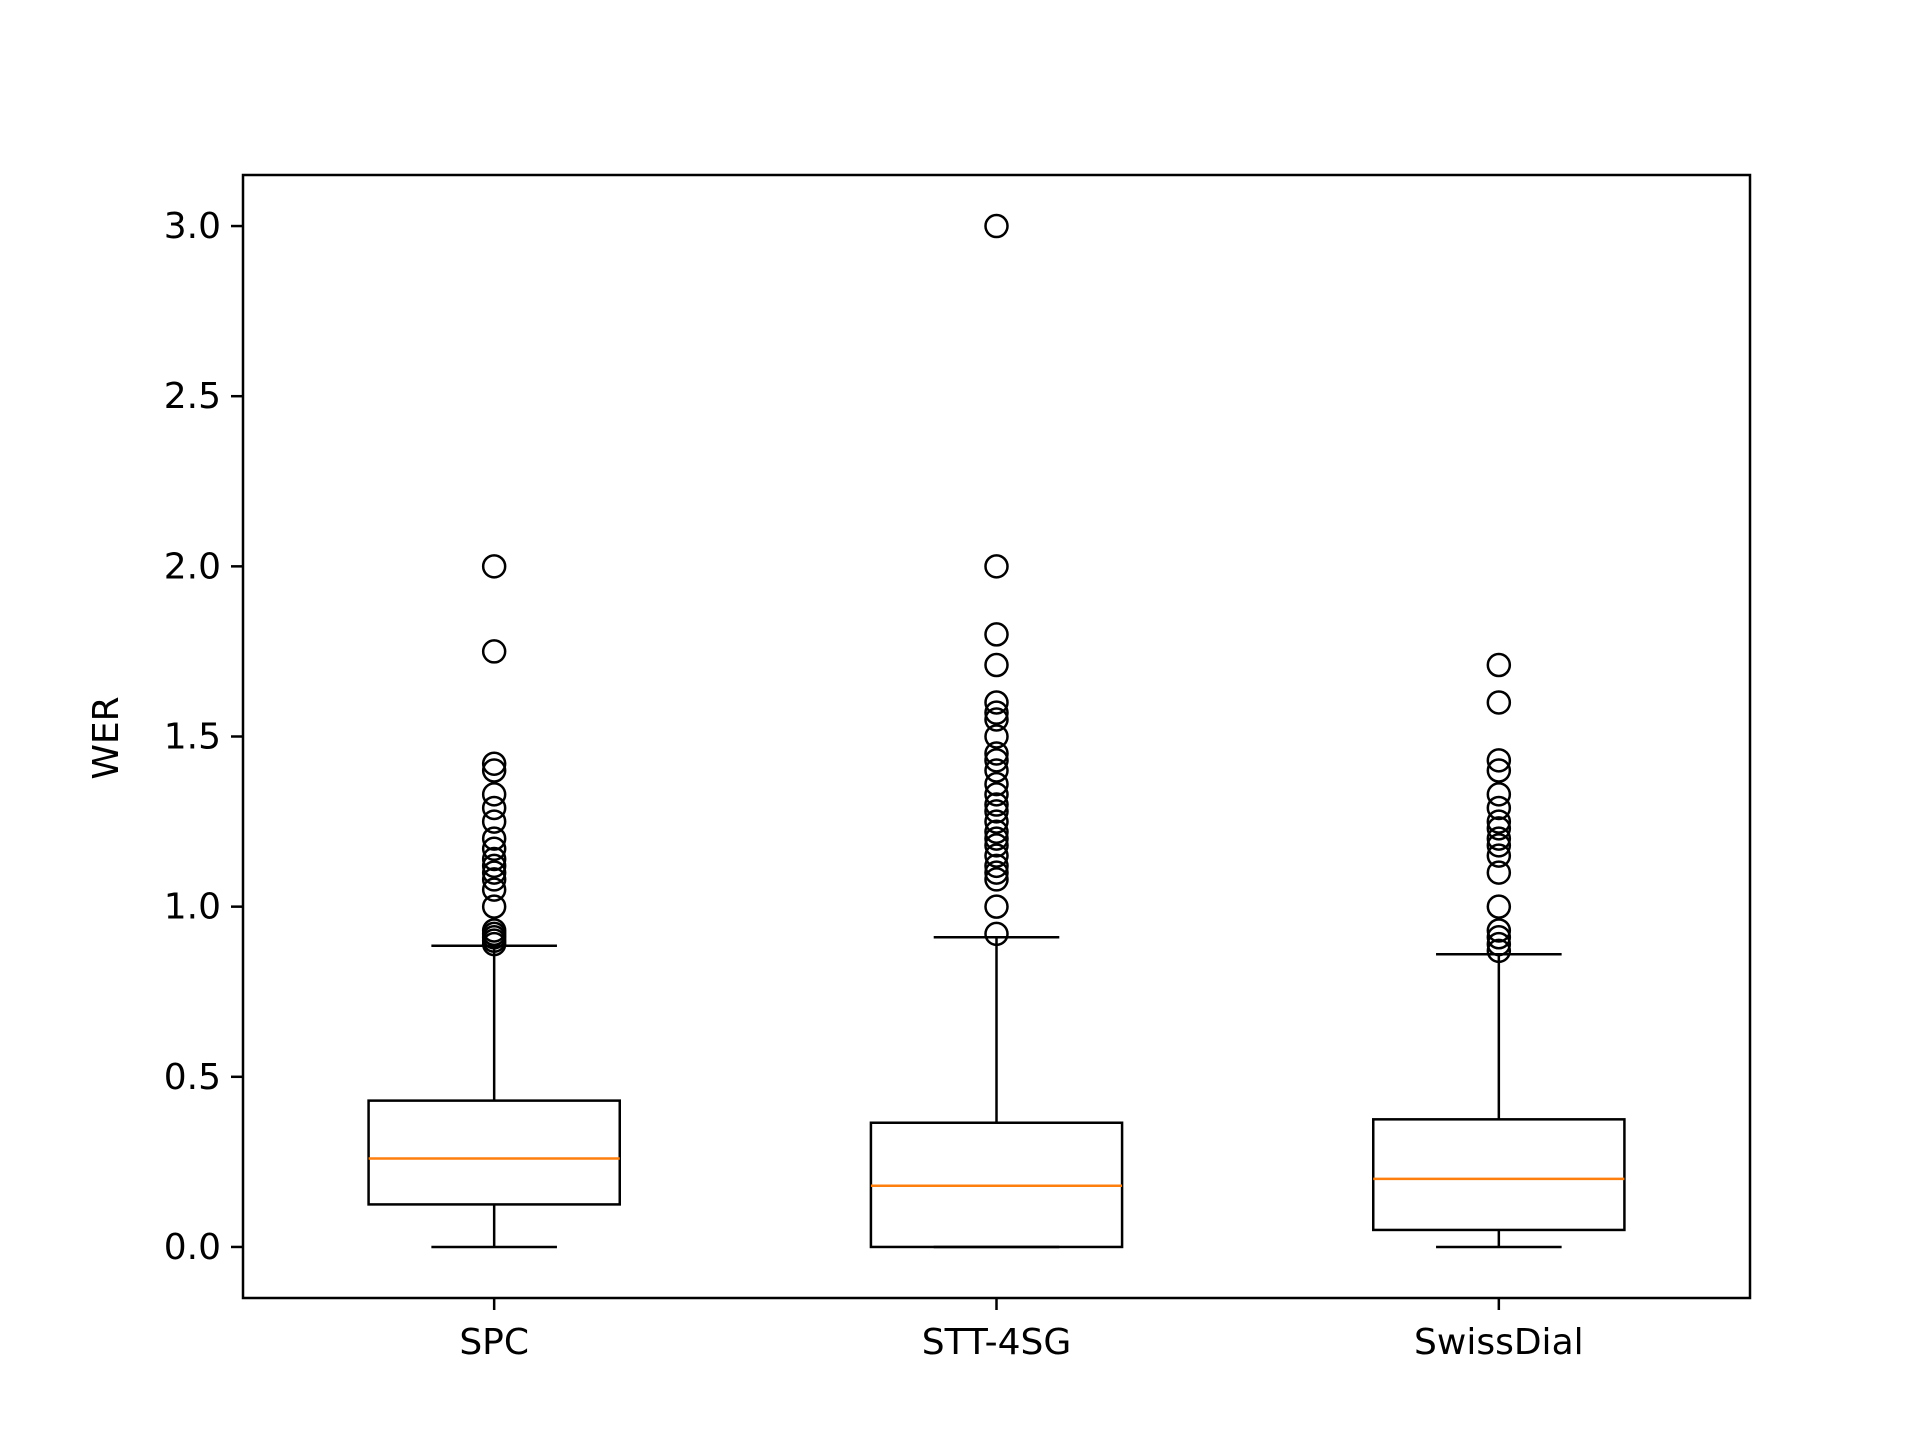 Image resolution: width=1920 pixels, height=1440 pixels. I want to click on x-tick-label: STT-4SG, so click(997, 1342).